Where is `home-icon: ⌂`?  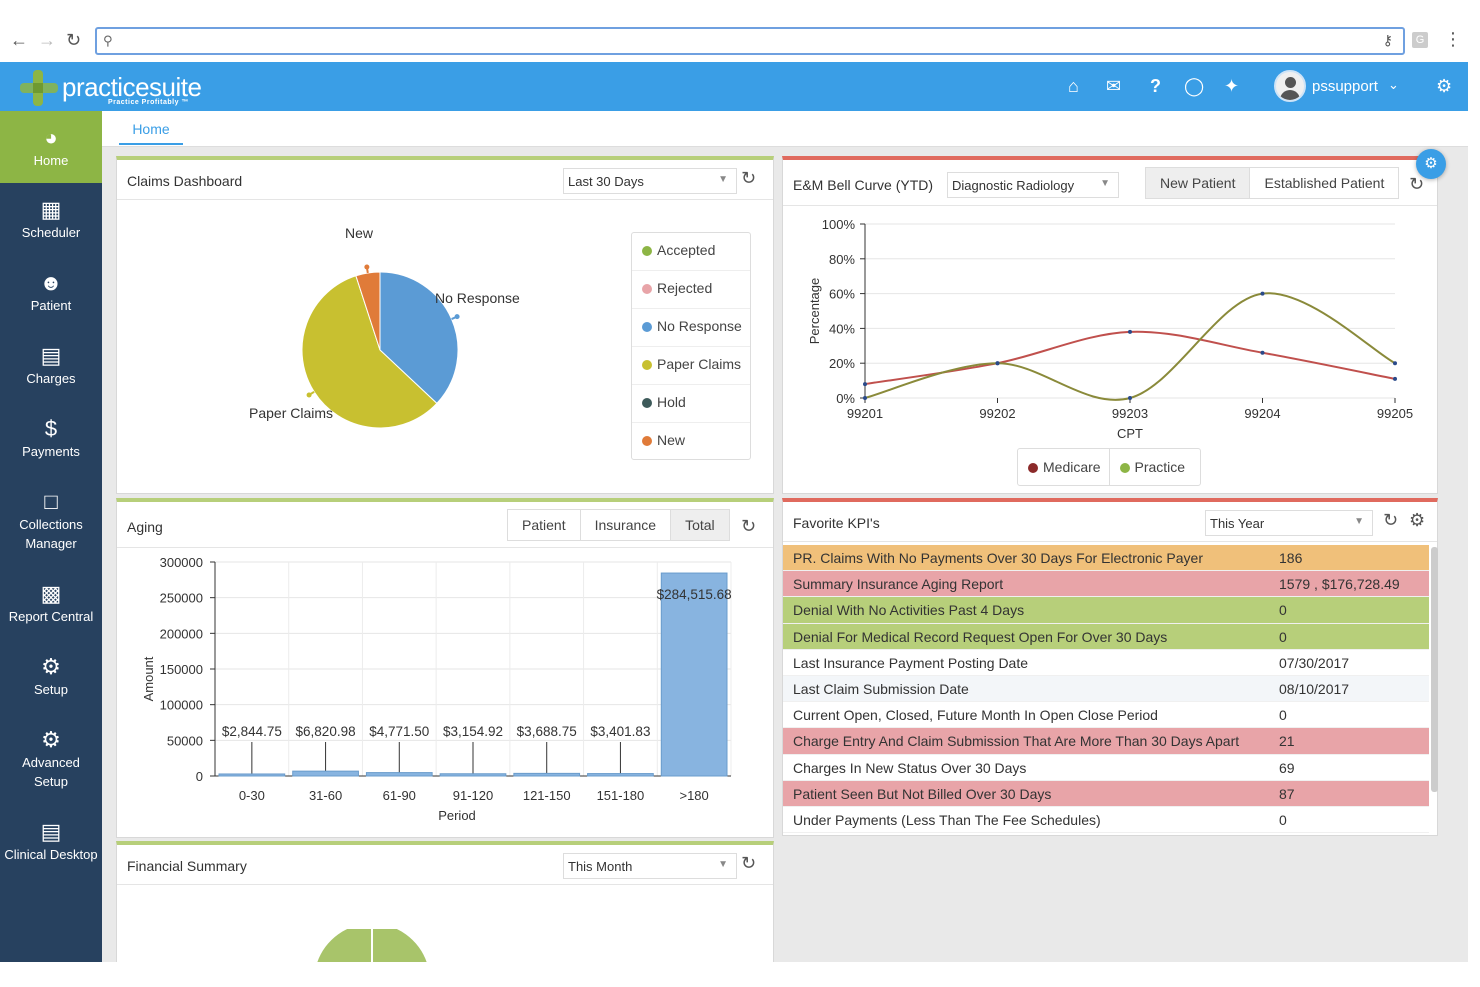 home-icon: ⌂ is located at coordinates (1073, 86).